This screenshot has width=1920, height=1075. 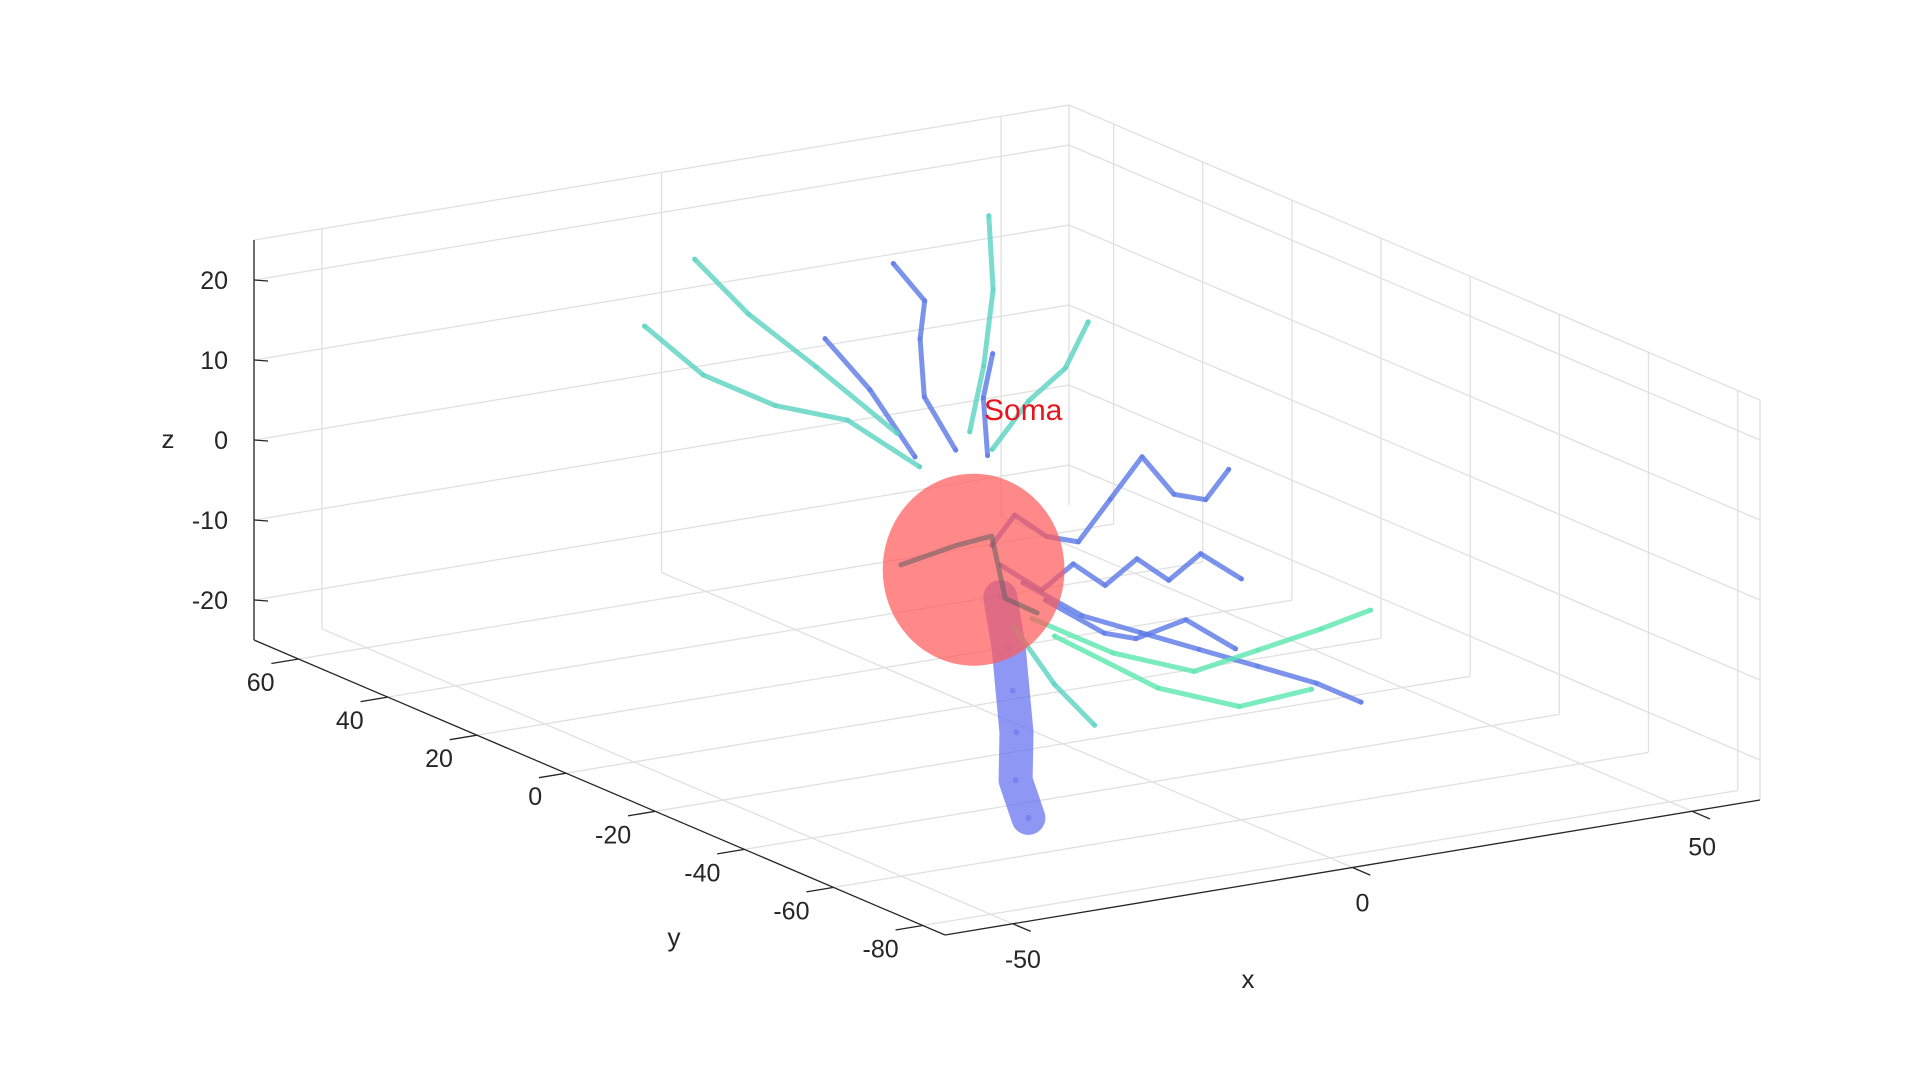 What do you see at coordinates (674, 937) in the screenshot?
I see `y-axis-label: y` at bounding box center [674, 937].